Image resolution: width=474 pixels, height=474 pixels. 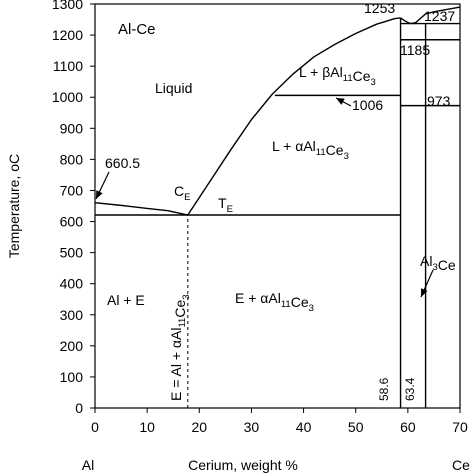 What do you see at coordinates (460, 427) in the screenshot?
I see `x-tick-label: 70` at bounding box center [460, 427].